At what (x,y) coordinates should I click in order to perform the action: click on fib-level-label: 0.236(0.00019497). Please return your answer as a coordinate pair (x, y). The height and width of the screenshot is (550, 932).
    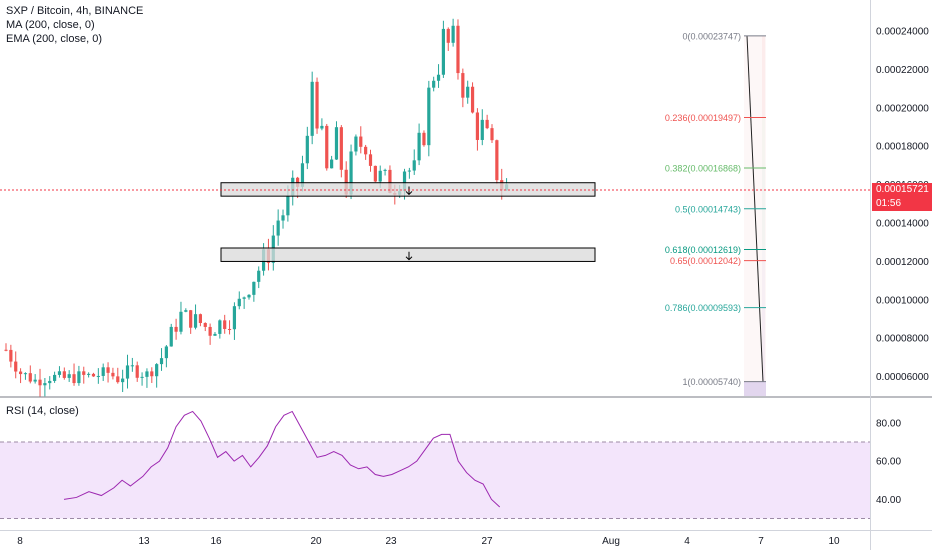
    Looking at the image, I should click on (703, 118).